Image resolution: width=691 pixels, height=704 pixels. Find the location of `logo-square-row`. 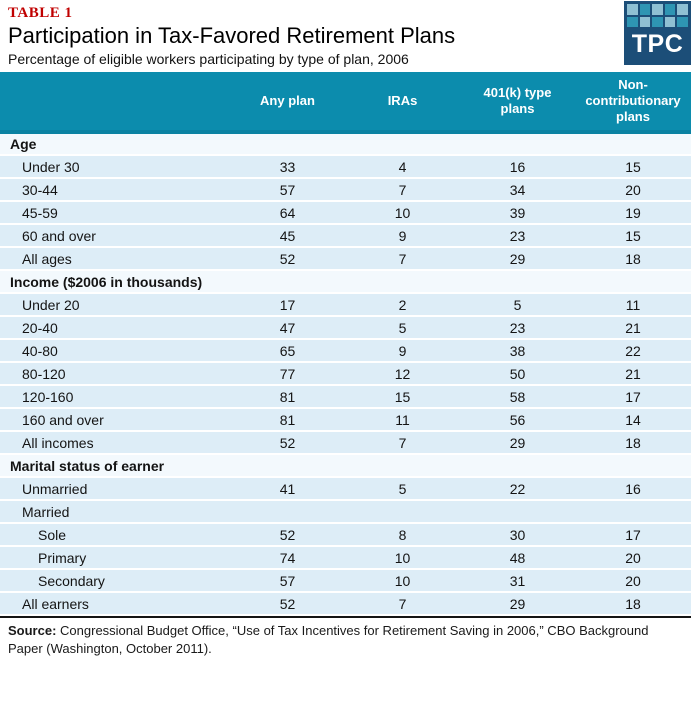

logo-square-row is located at coordinates (657, 9).